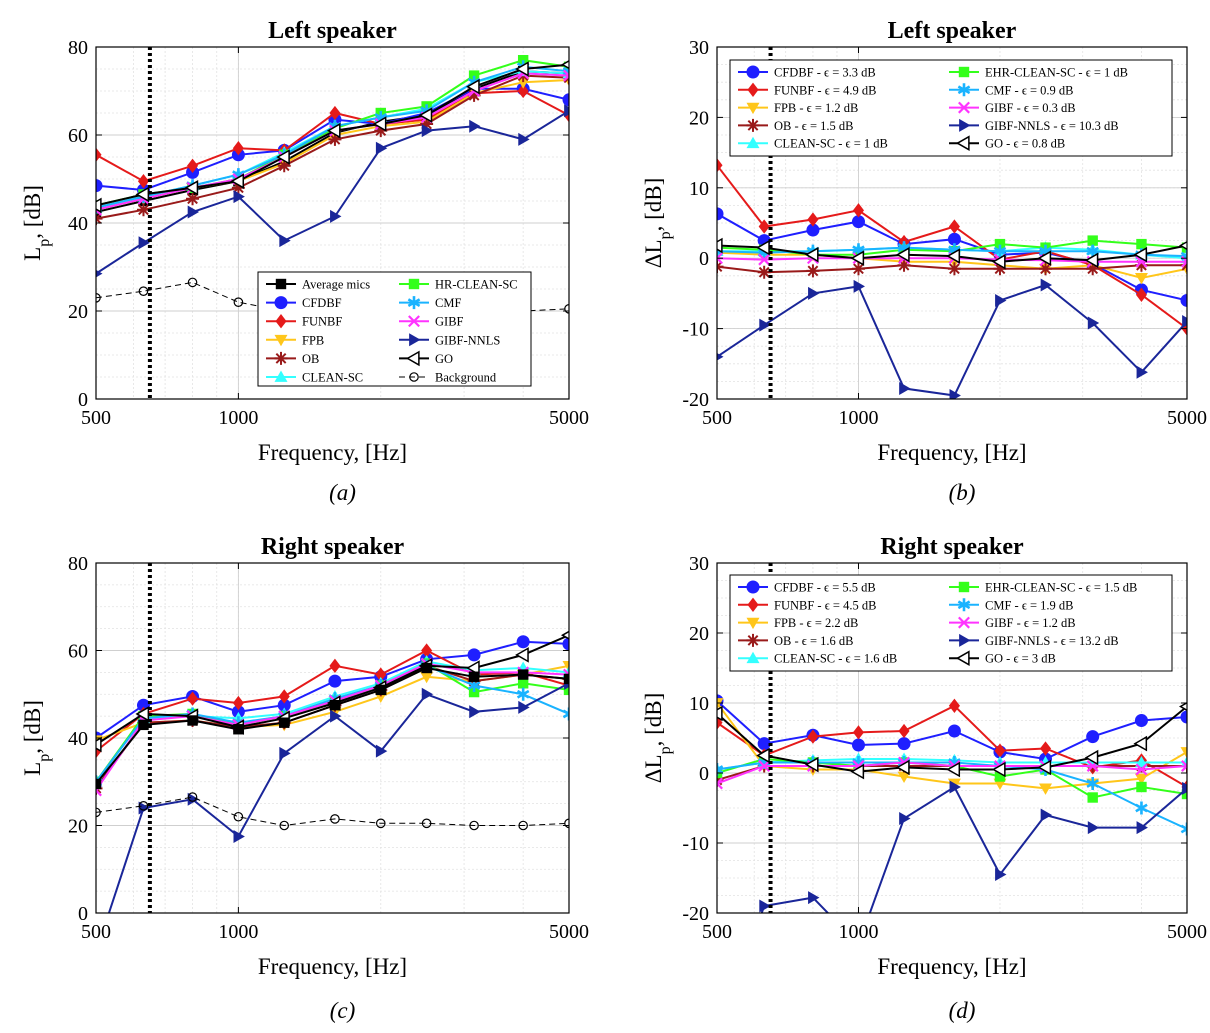 Image resolution: width=1210 pixels, height=1033 pixels. What do you see at coordinates (448, 303) in the screenshot?
I see `legend-label: CMF` at bounding box center [448, 303].